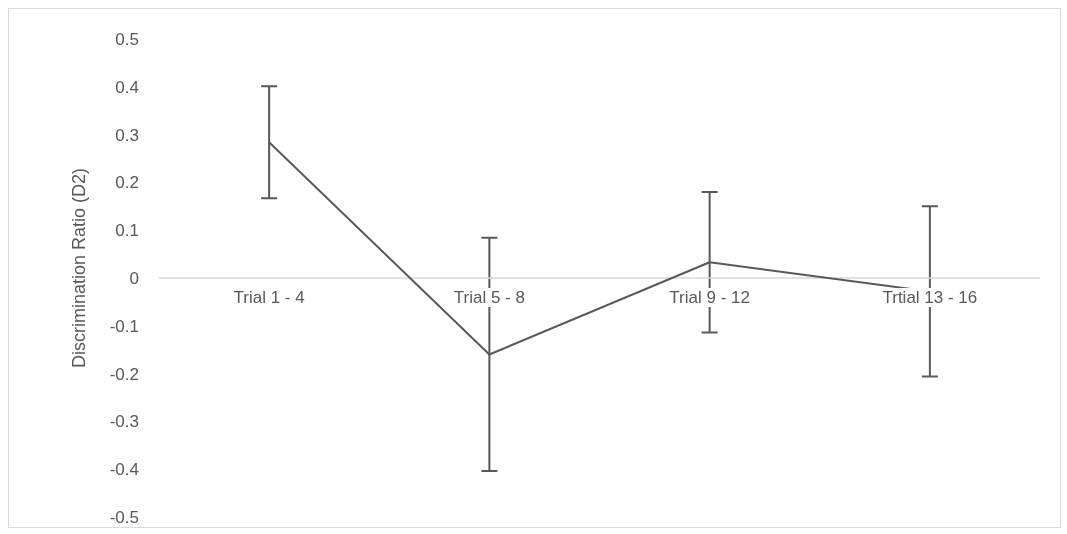  What do you see at coordinates (930, 297) in the screenshot?
I see `x-tick-label: Trtial 13 - 16` at bounding box center [930, 297].